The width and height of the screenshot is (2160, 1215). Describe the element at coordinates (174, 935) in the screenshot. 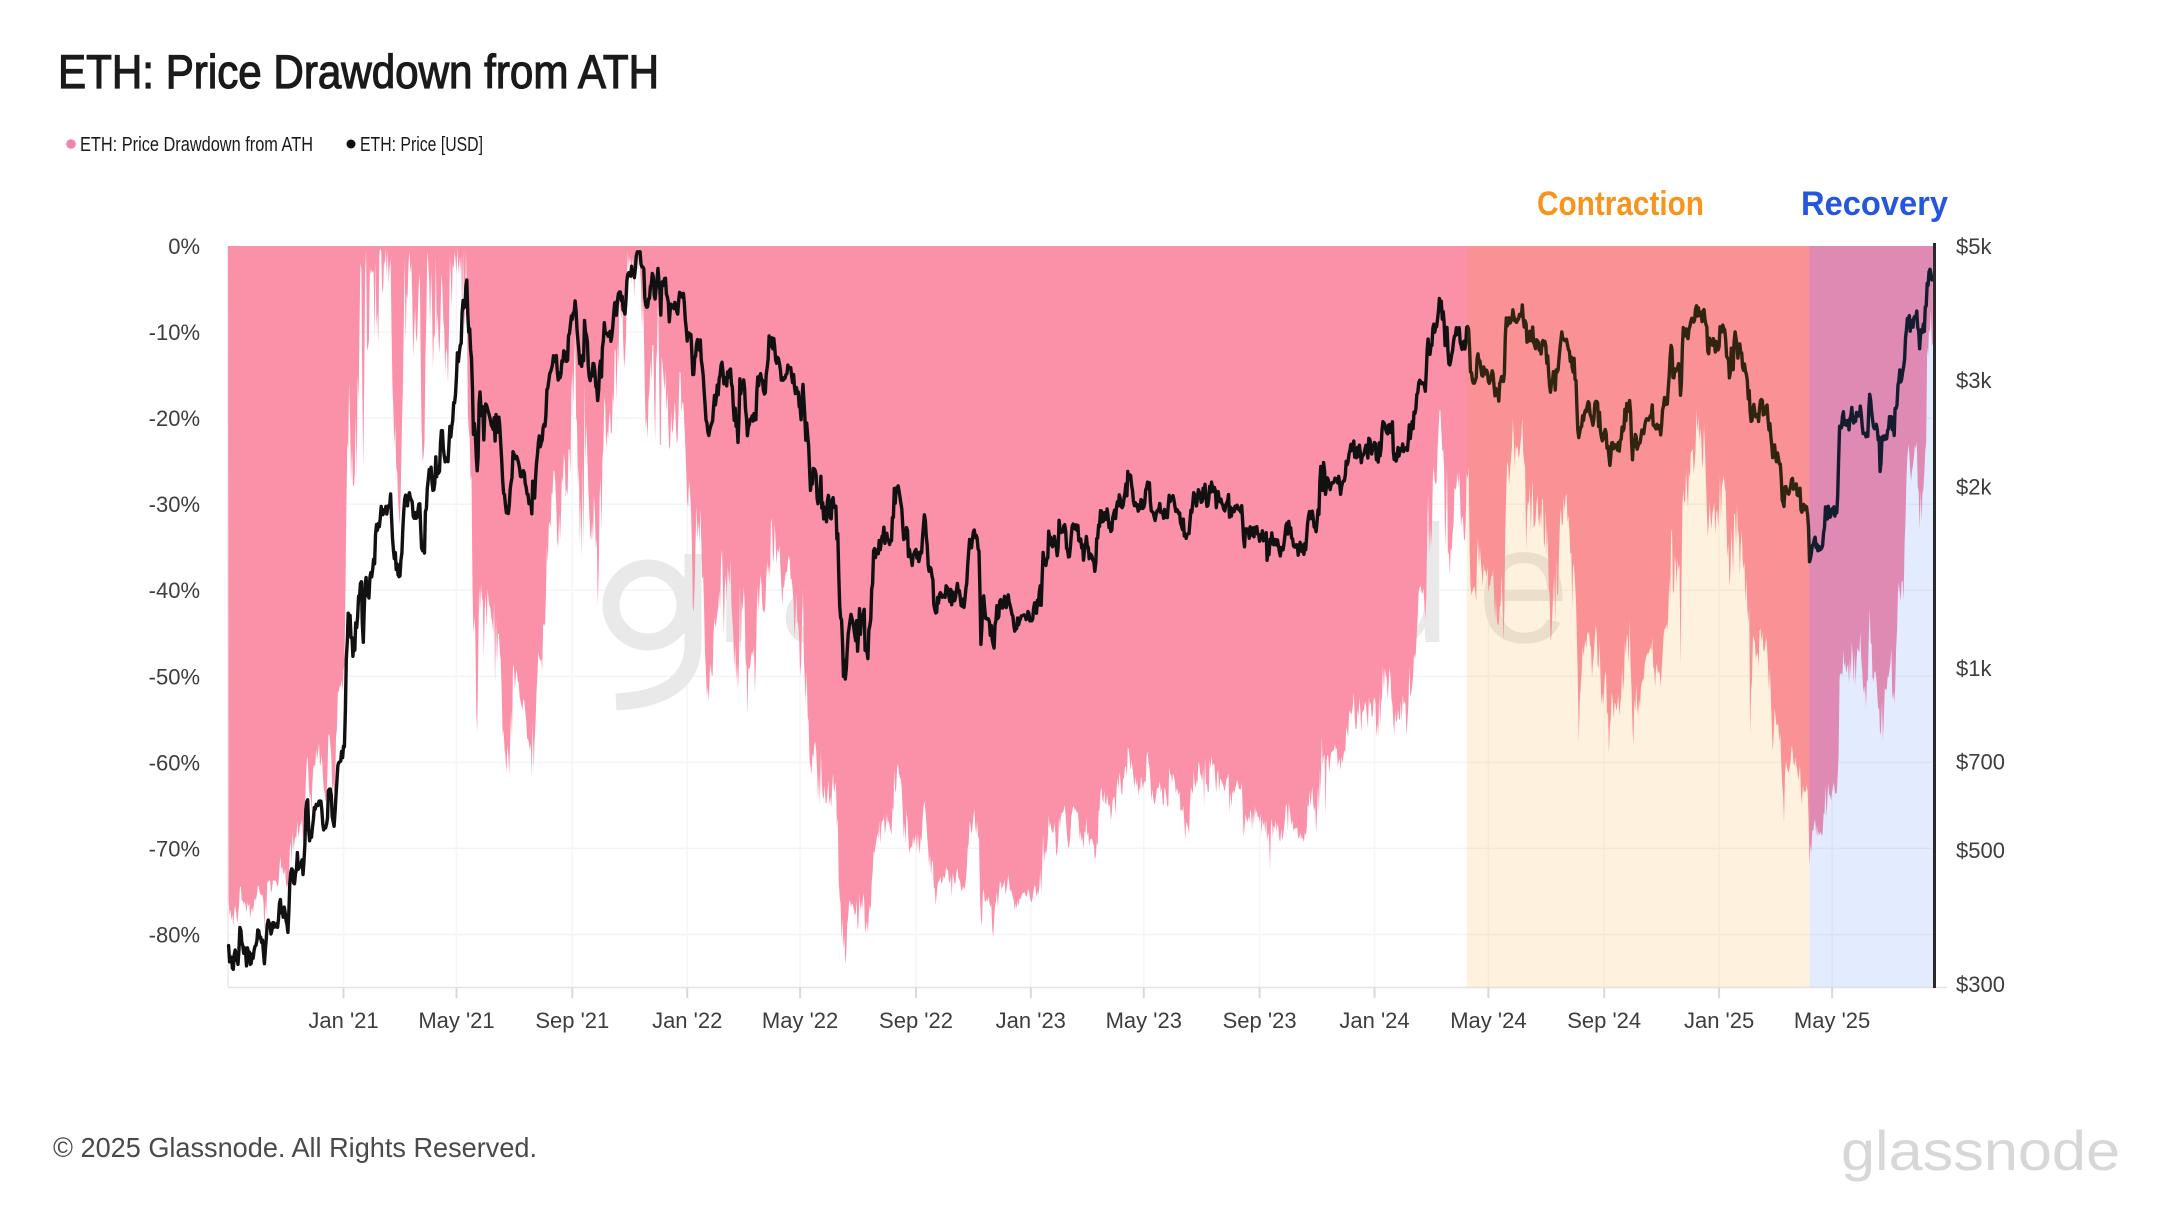

I see `svg-text: -80%` at that location.